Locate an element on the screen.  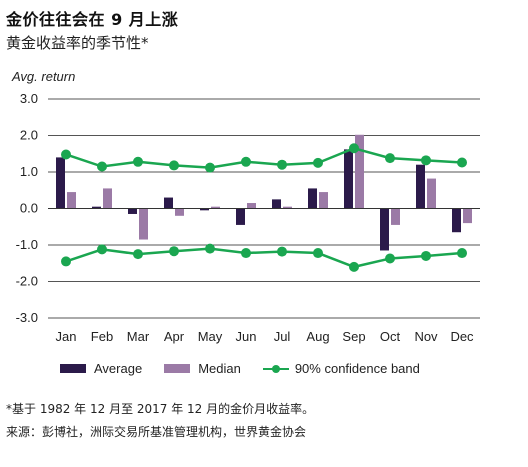
x-tick-label: Dec is located at coordinates (462, 336).